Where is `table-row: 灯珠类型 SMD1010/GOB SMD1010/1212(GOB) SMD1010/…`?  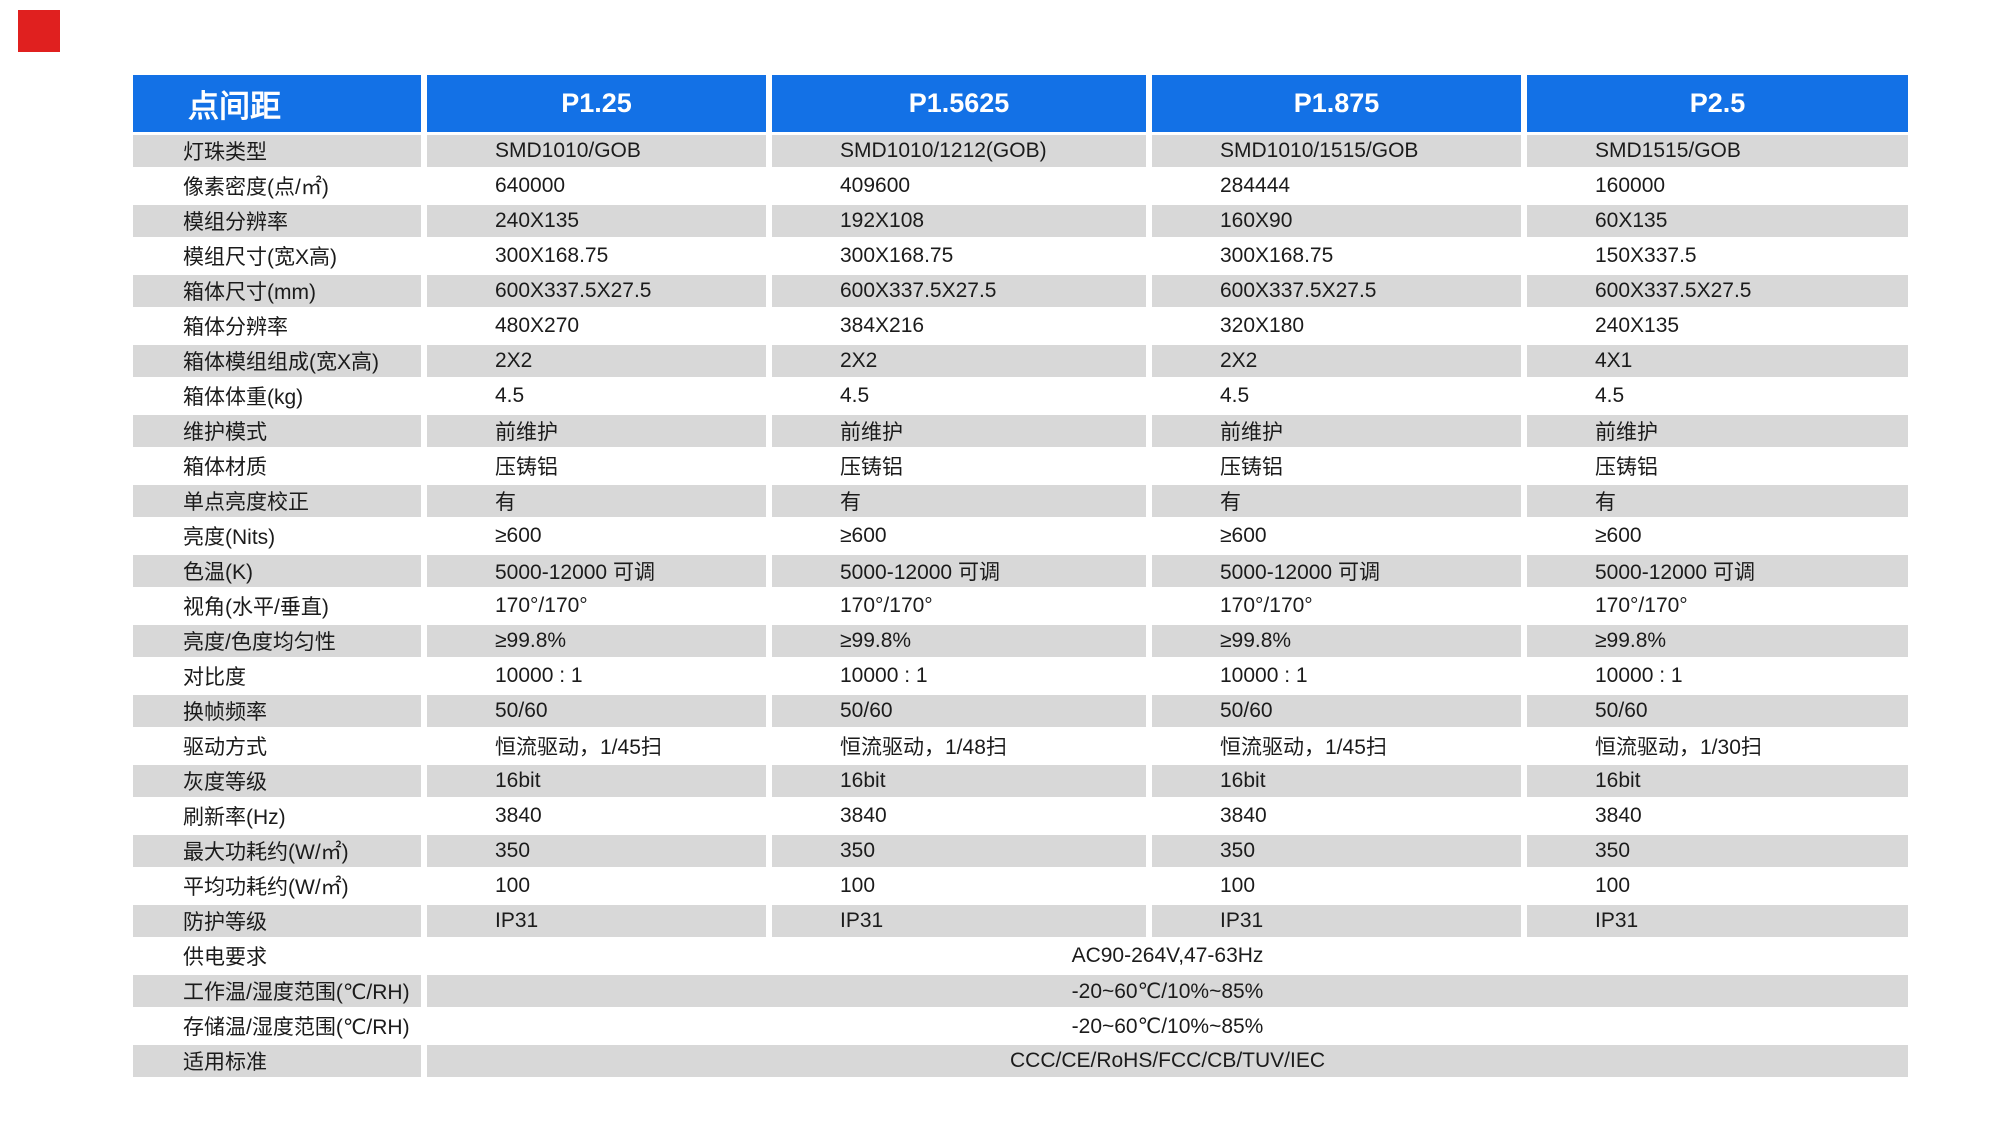
table-row: 灯珠类型 SMD1010/GOB SMD1010/1212(GOB) SMD1010/… is located at coordinates (1020, 152).